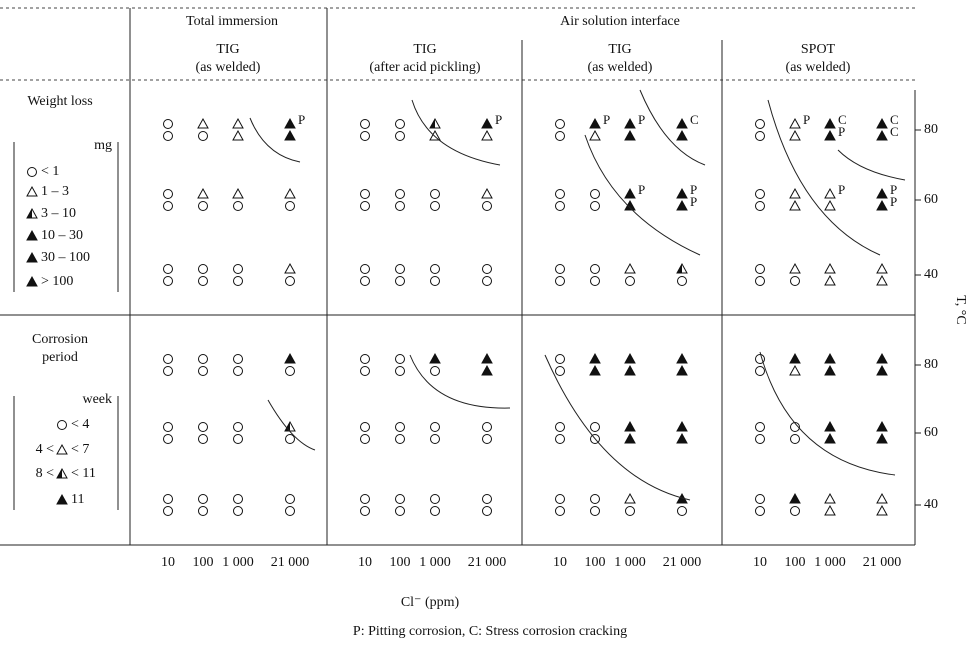  Describe the element at coordinates (103, 145) in the screenshot. I see `legend-unit: mg` at that location.